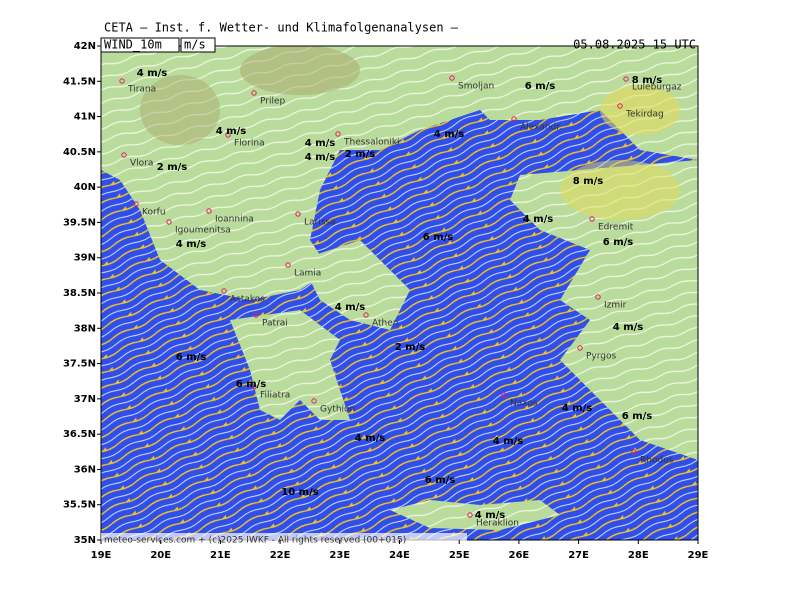 The height and width of the screenshot is (604, 800). I want to click on city-label: Ioannina, so click(234, 220).